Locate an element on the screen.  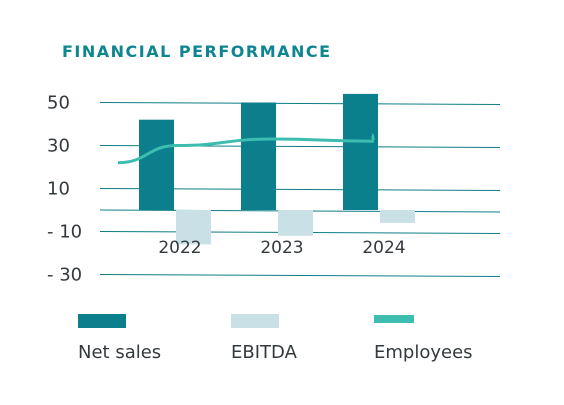
legend-label: EBITDA is located at coordinates (264, 352).